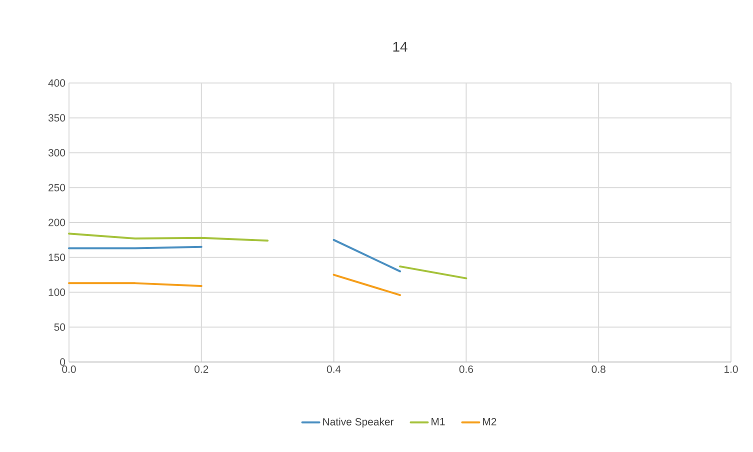 The width and height of the screenshot is (753, 452). Describe the element at coordinates (57, 222) in the screenshot. I see `y-tick-label: 200` at that location.